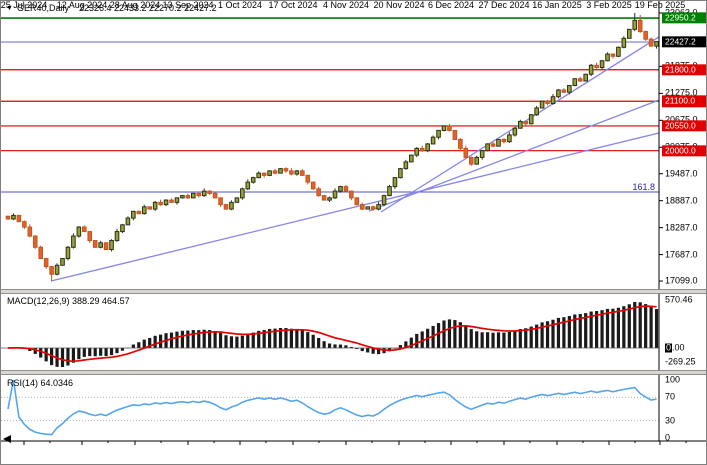  Describe the element at coordinates (514, 155) in the screenshot. I see `trendline` at that location.